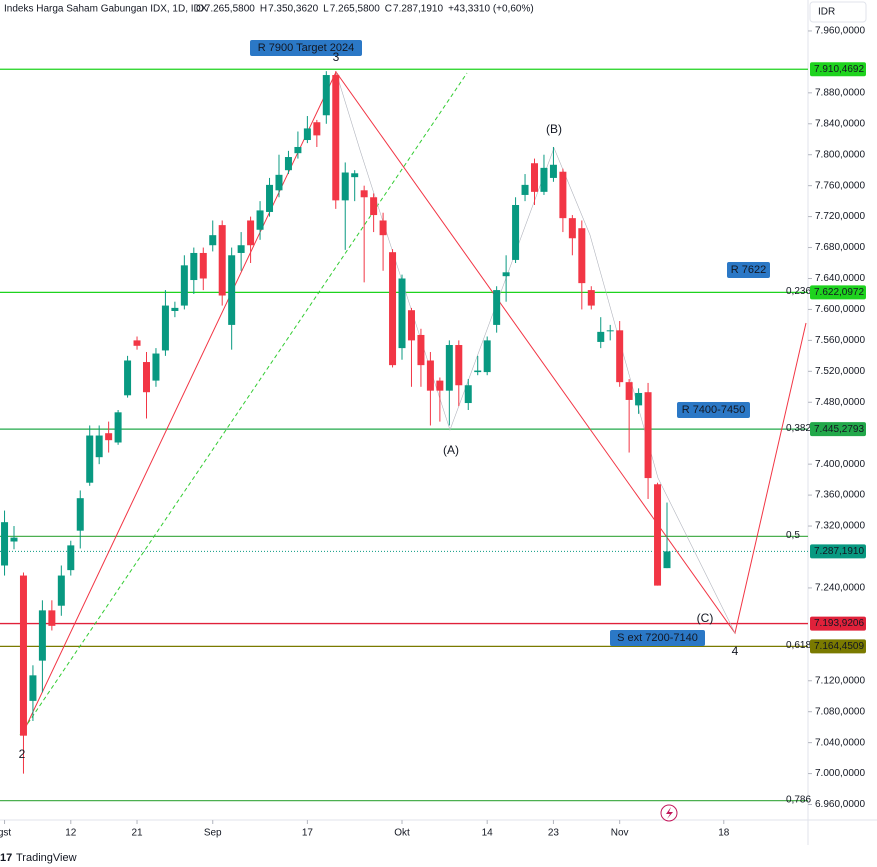  What do you see at coordinates (840, 773) in the screenshot?
I see `y-tick-label: 7.000,0000` at bounding box center [840, 773].